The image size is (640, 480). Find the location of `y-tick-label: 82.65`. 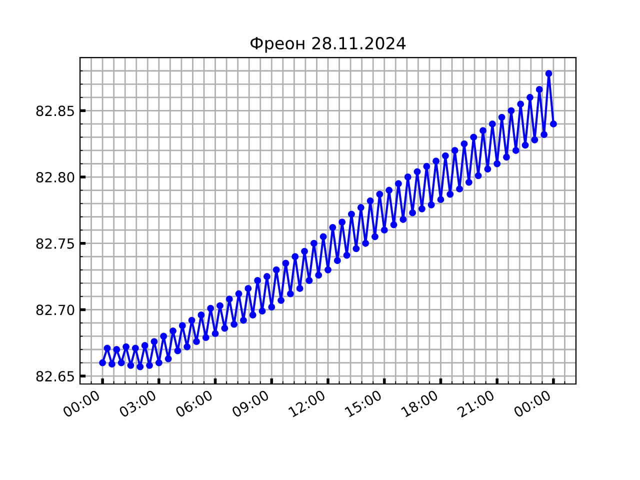

y-tick-label: 82.65 is located at coordinates (55, 376).